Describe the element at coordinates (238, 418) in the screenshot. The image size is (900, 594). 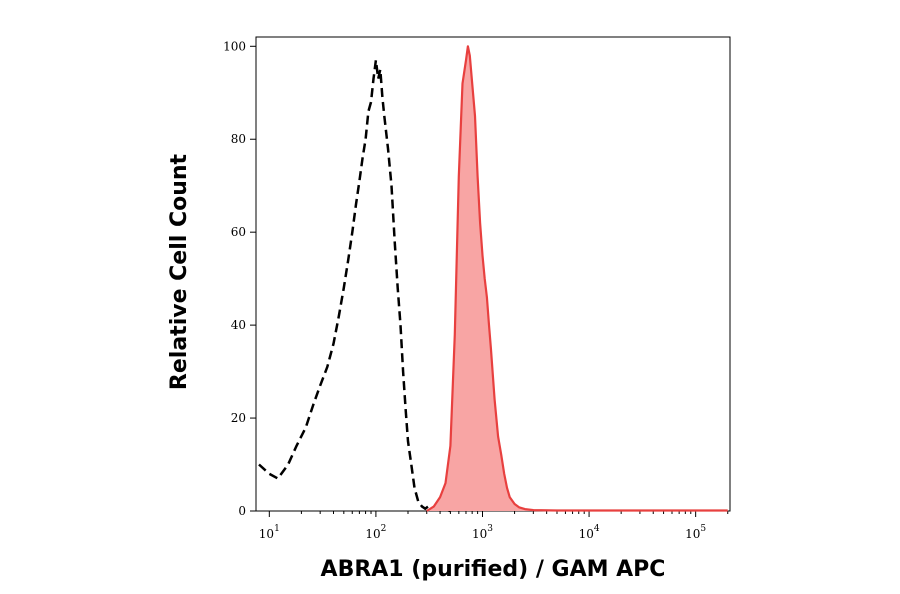
I see `y-tick-label: 20` at that location.